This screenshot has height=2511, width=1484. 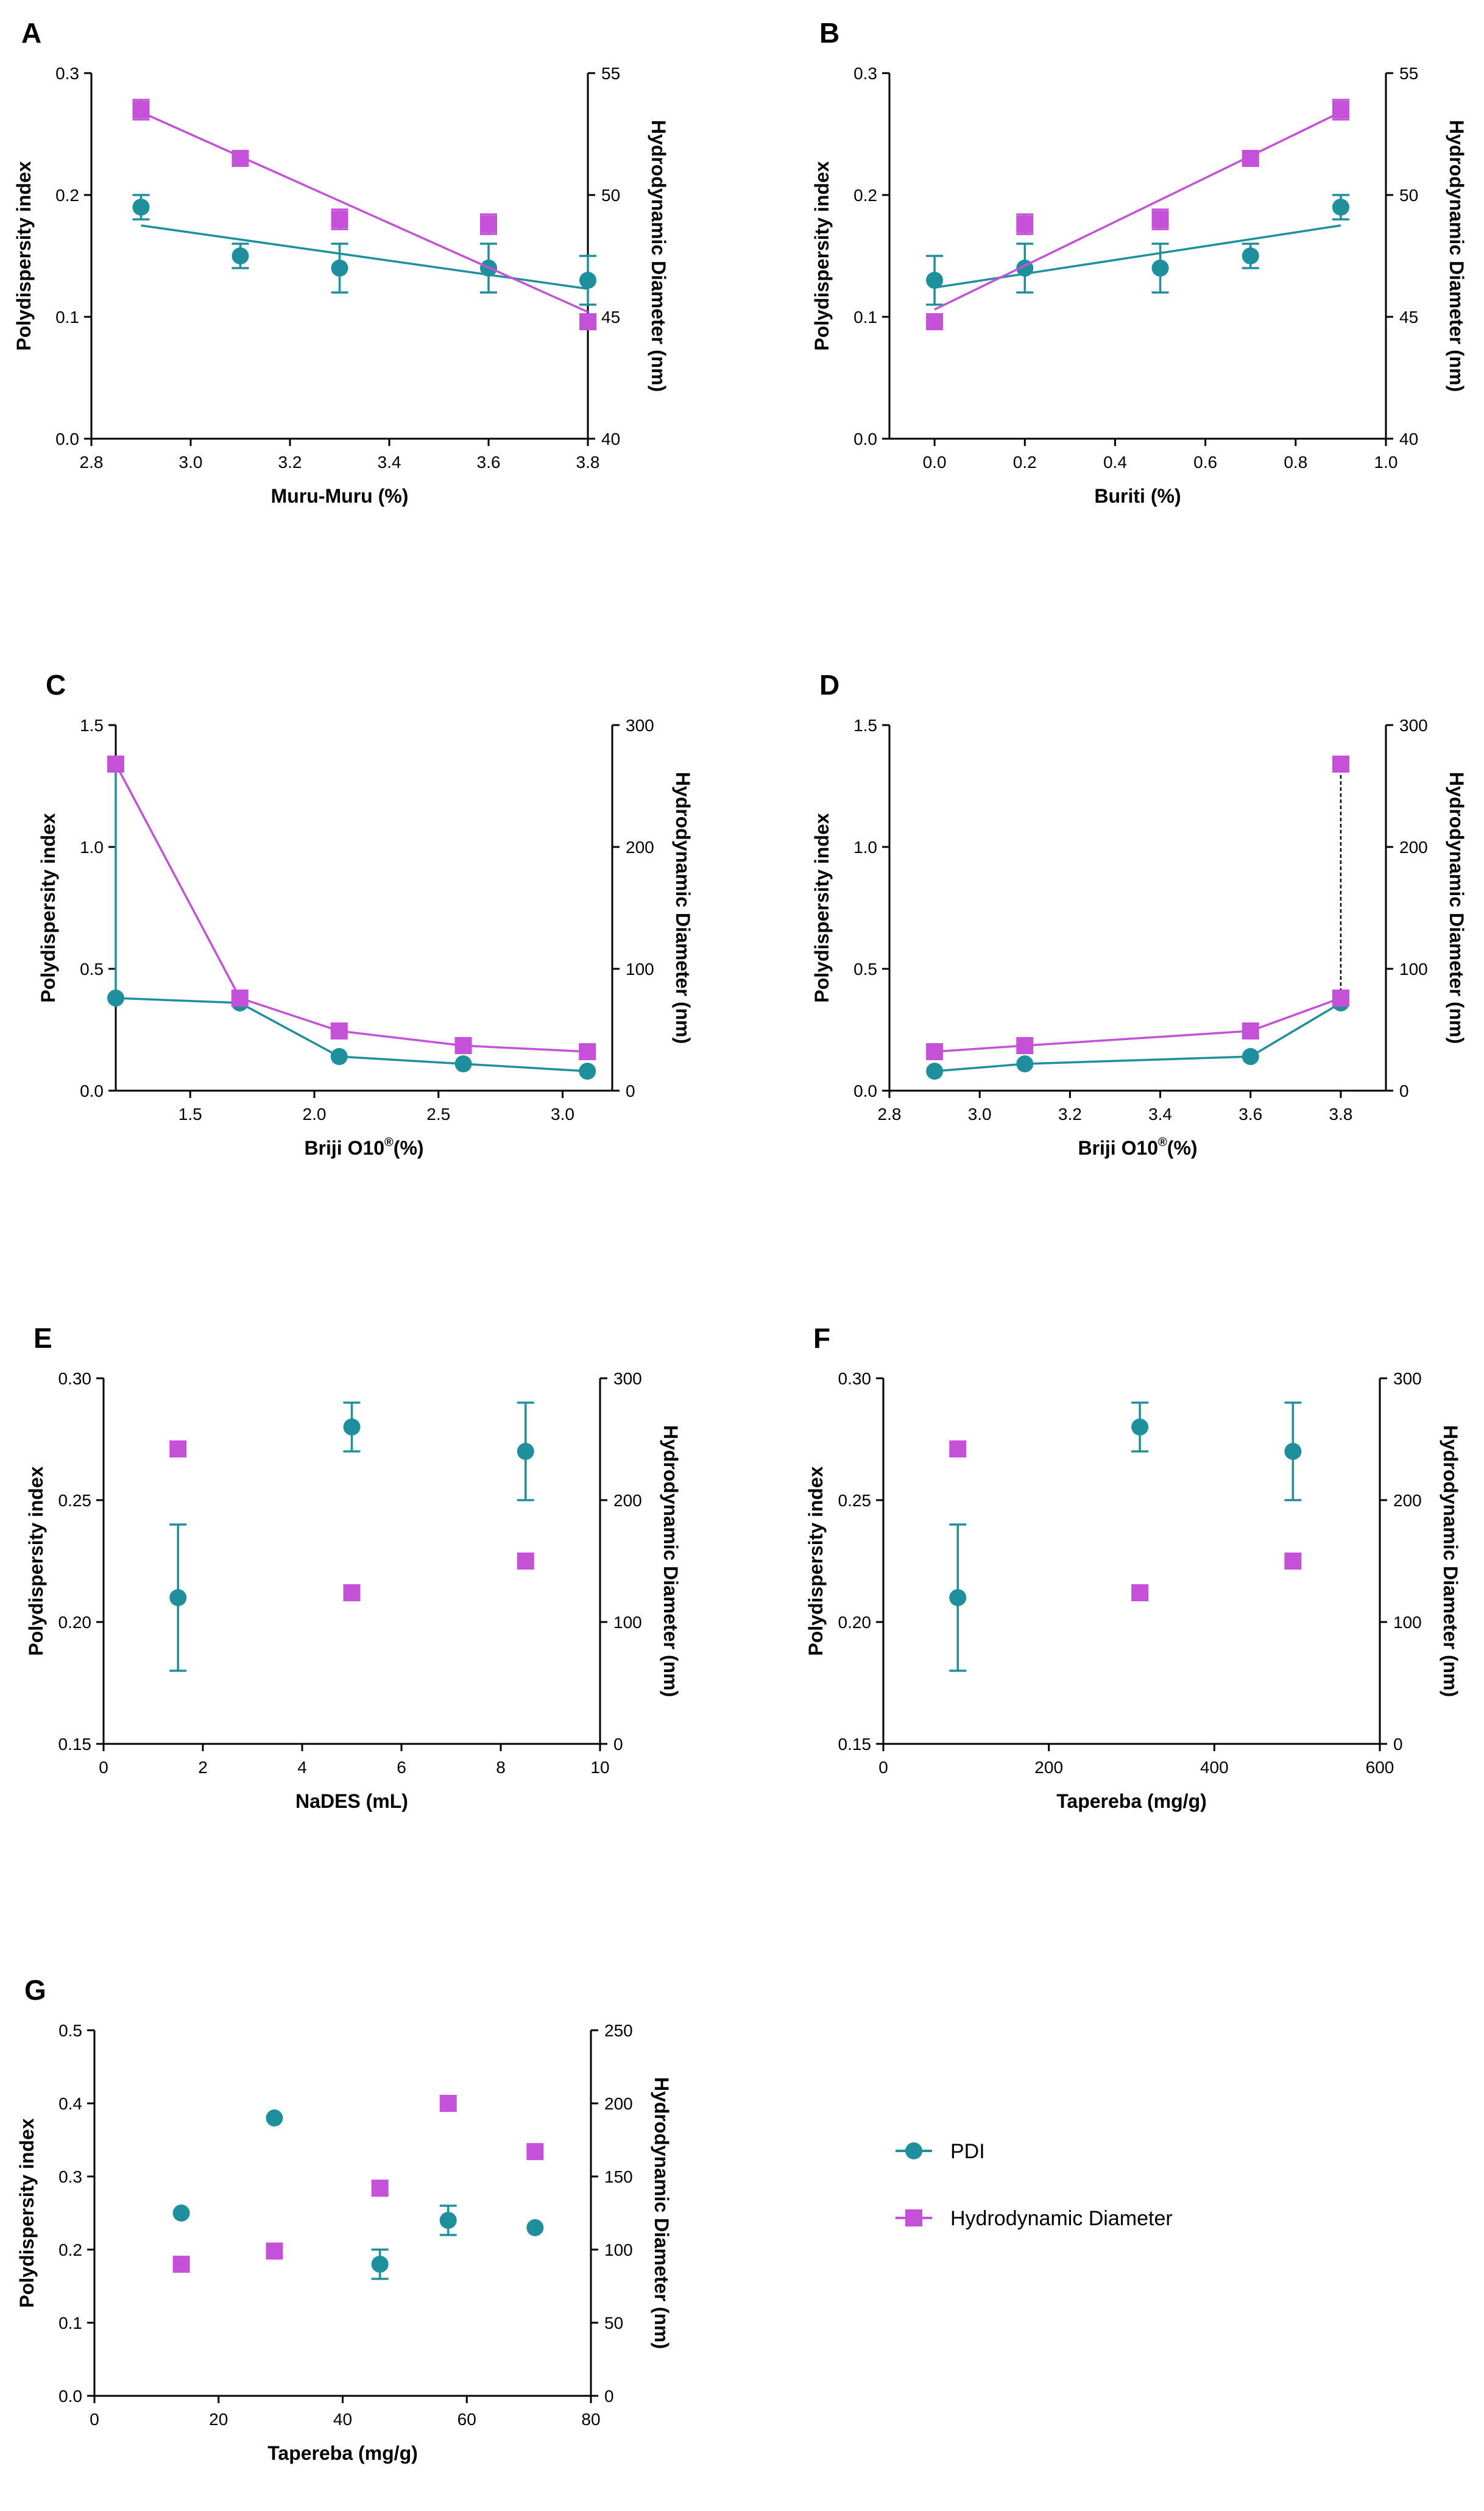 I want to click on panel-letter: G, so click(x=35, y=1990).